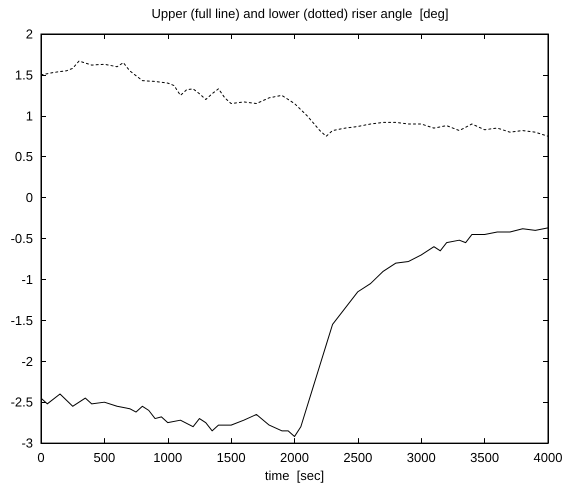  I want to click on y-tick-label: -0.5, so click(21, 238).